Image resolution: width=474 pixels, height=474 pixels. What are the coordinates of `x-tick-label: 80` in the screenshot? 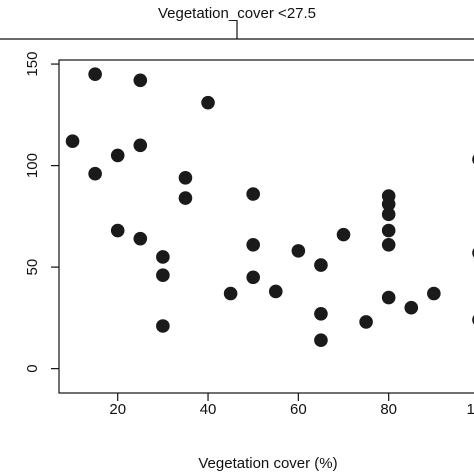 It's located at (388, 409).